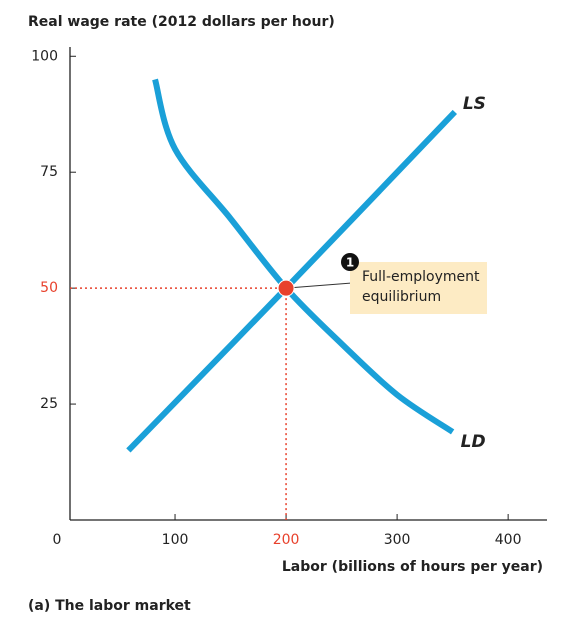  I want to click on x-tick-label: 300, so click(397, 540).